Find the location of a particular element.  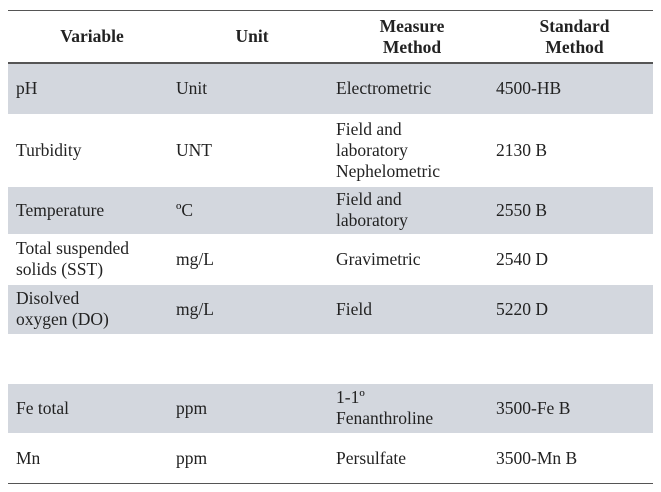

table-cell: Field and laboratory Nephelometric is located at coordinates (388, 149).